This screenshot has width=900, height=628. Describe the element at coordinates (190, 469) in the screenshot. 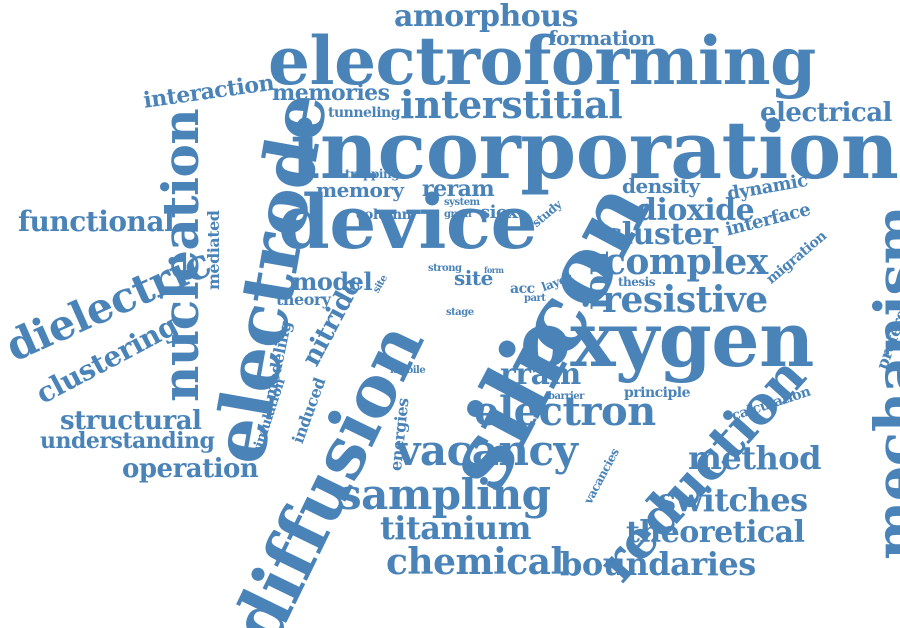

I see `word-operation: operation` at that location.